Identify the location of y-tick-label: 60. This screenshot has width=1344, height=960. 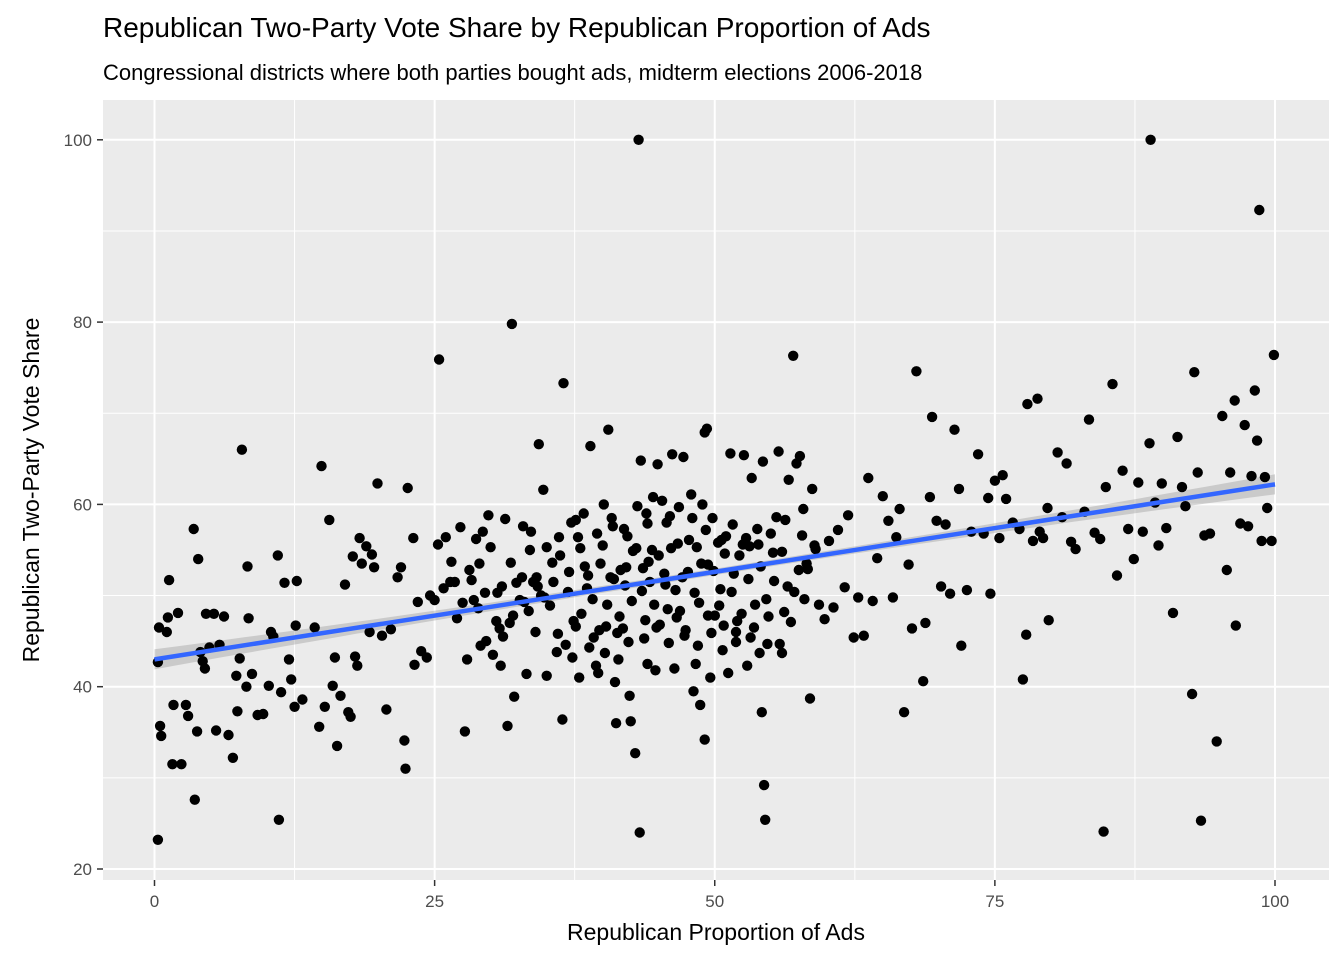
(82, 504).